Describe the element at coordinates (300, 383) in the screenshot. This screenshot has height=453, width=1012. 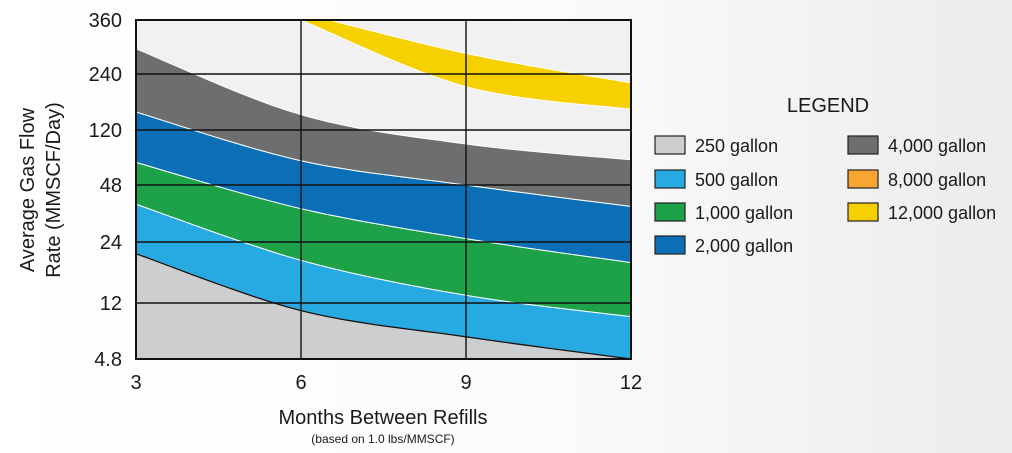
I see `x-tick-label-6: 6` at that location.